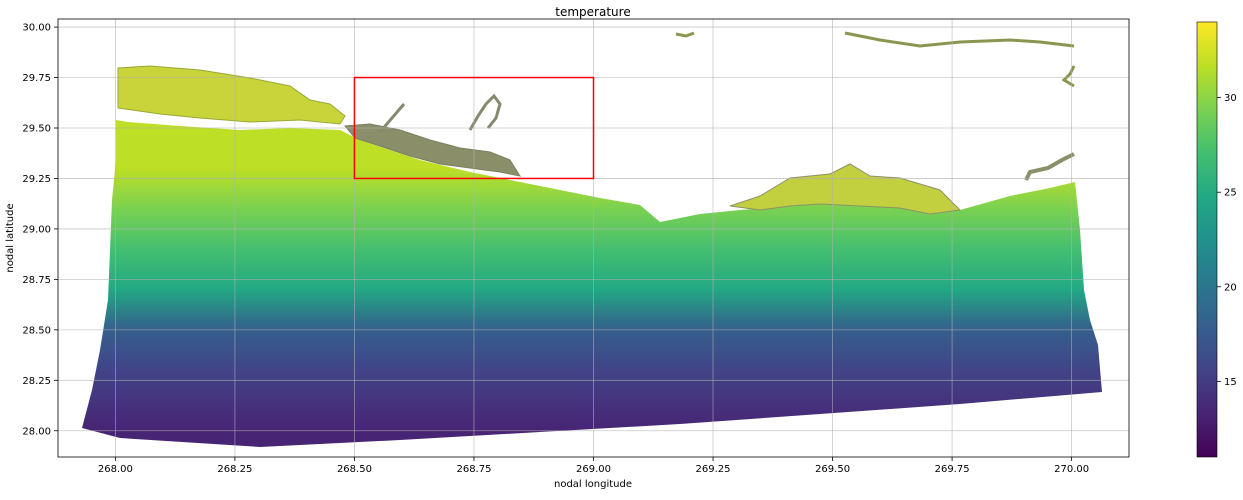  Describe the element at coordinates (1230, 193) in the screenshot. I see `colorbar-tick-label: 25` at that location.